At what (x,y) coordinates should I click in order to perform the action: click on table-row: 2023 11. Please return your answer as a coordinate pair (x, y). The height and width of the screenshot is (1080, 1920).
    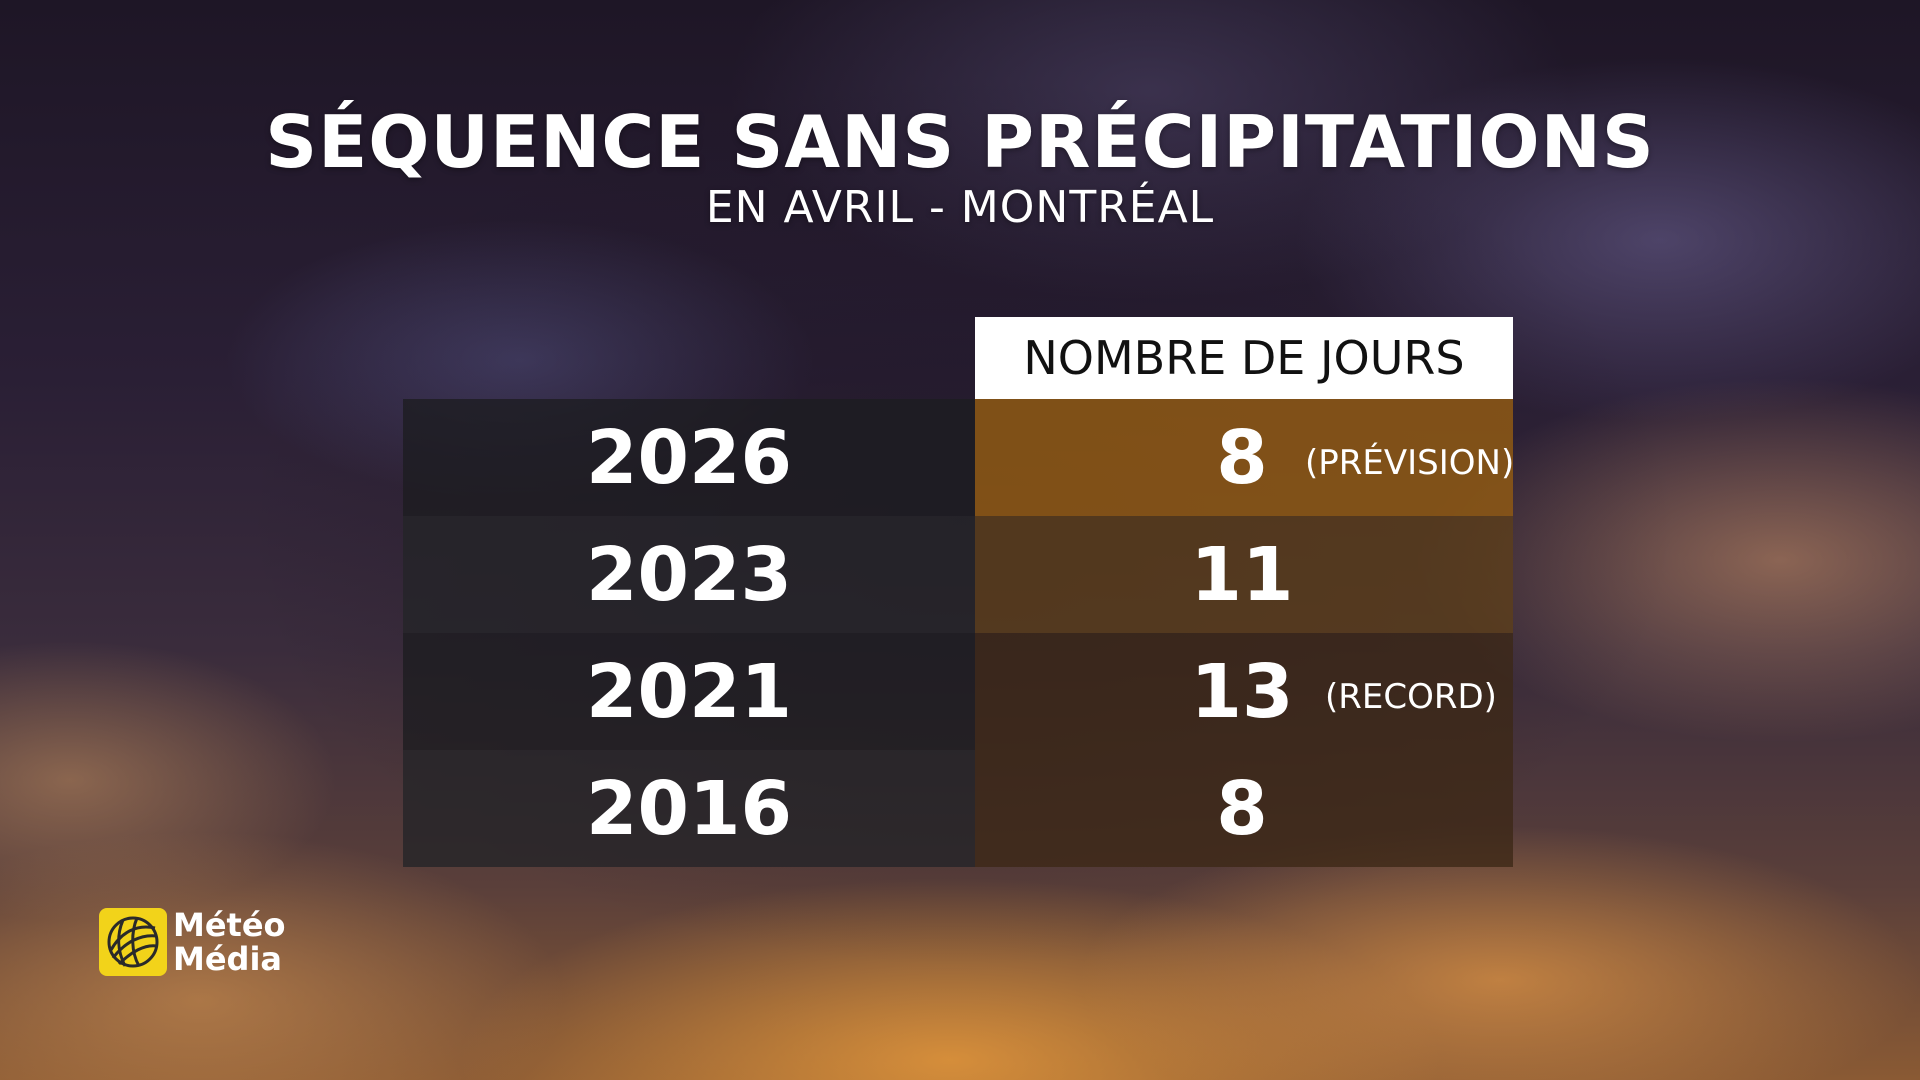
    Looking at the image, I should click on (958, 574).